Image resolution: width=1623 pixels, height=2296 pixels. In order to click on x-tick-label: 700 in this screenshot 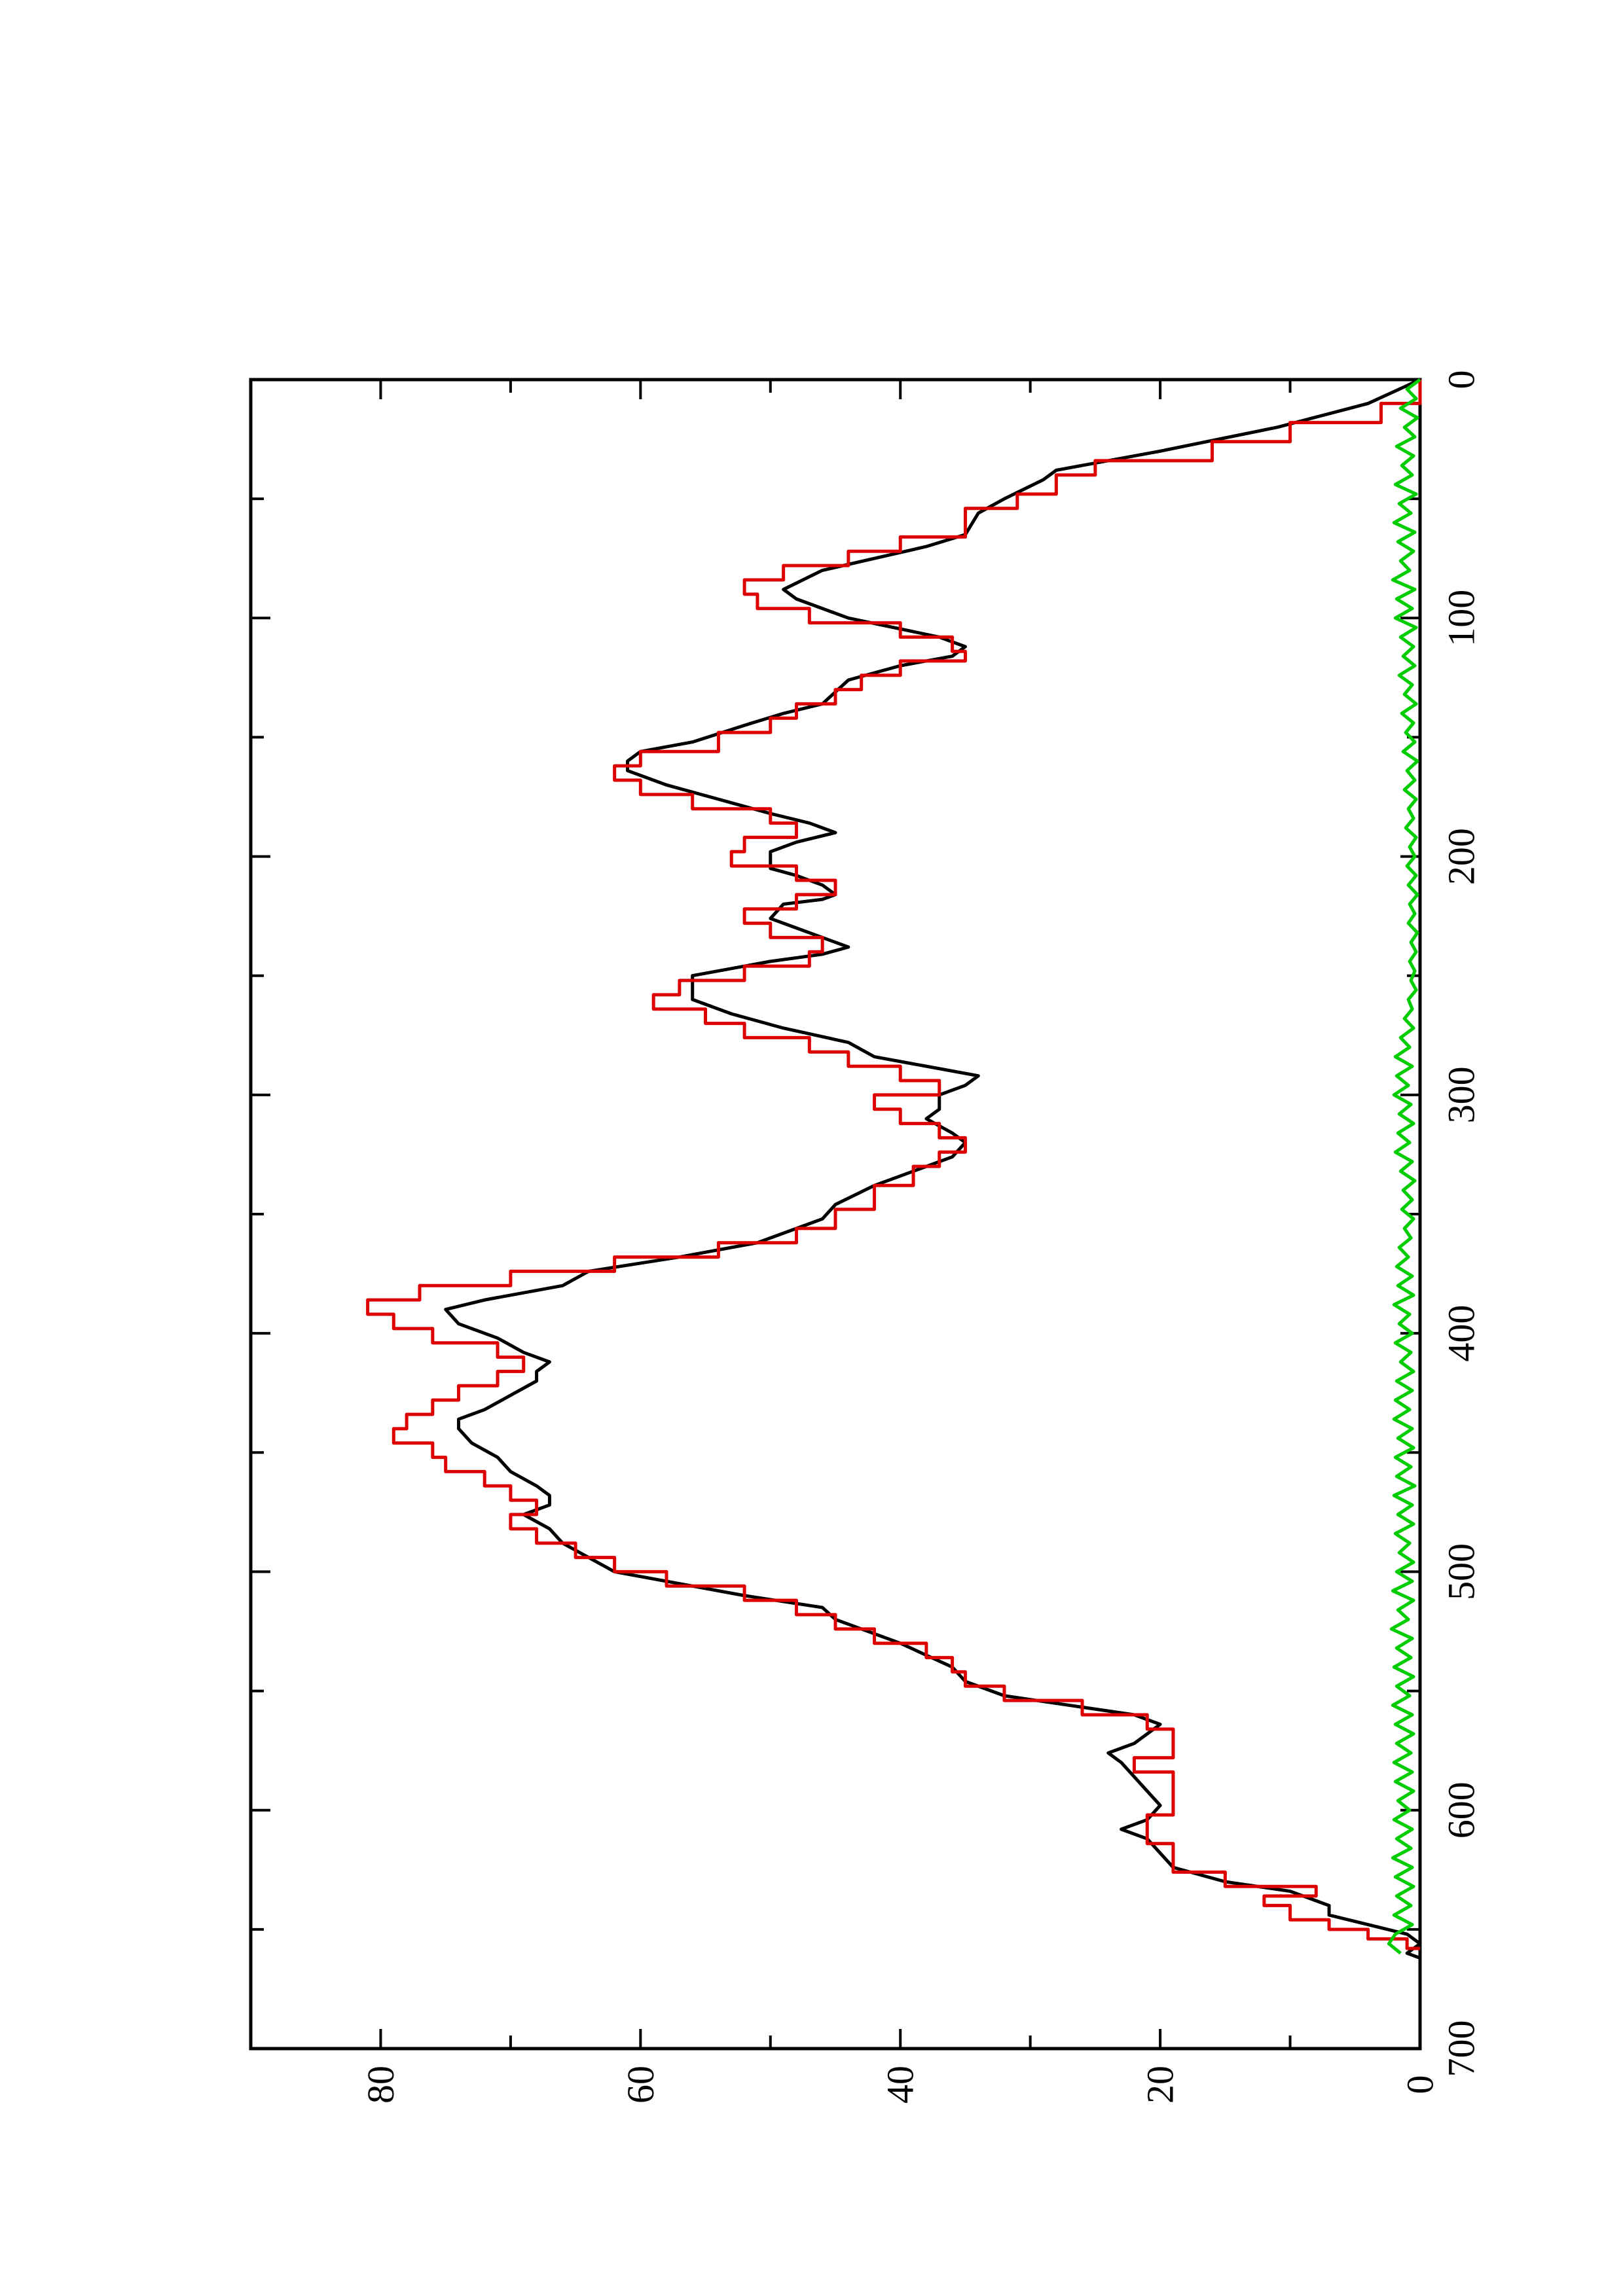, I will do `click(1461, 2048)`.